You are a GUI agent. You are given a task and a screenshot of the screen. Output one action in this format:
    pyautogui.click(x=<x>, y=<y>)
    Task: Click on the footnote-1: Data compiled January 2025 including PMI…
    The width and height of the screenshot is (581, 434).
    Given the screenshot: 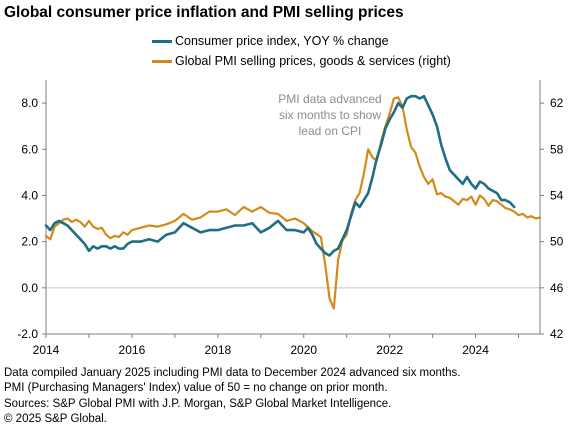 What is the action you would take?
    pyautogui.click(x=232, y=373)
    